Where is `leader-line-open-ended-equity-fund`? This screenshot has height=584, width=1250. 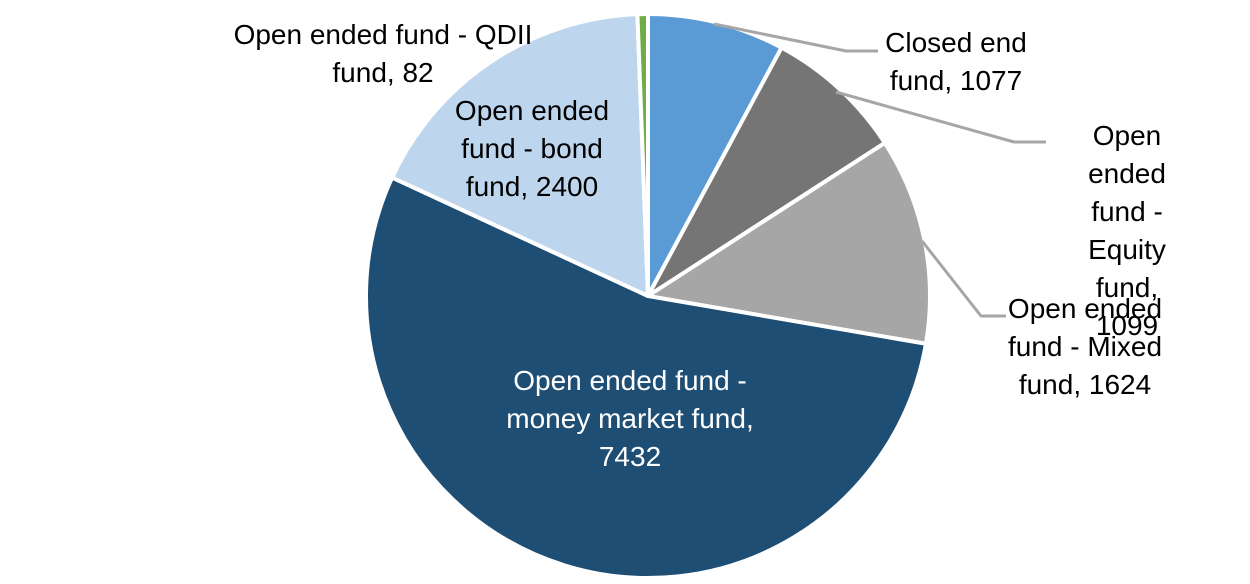 leader-line-open-ended-equity-fund is located at coordinates (940, 117).